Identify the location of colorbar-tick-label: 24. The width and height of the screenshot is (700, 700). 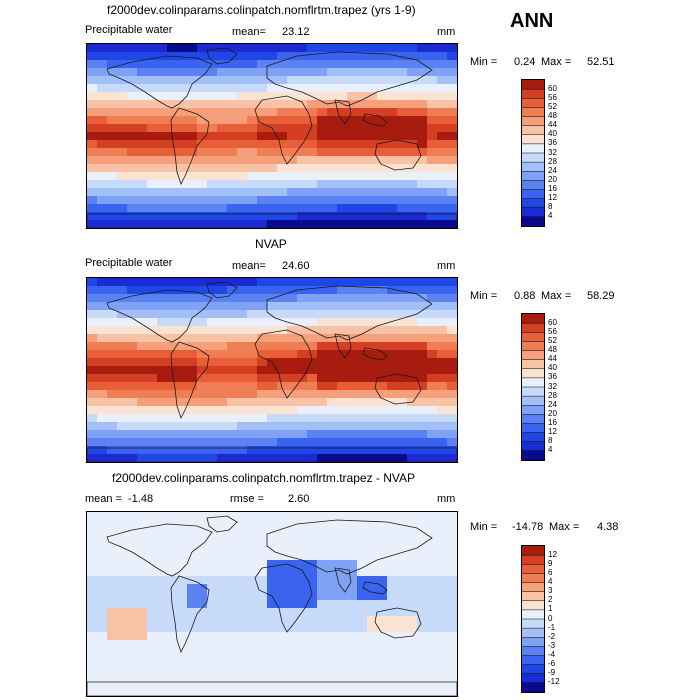
(552, 170).